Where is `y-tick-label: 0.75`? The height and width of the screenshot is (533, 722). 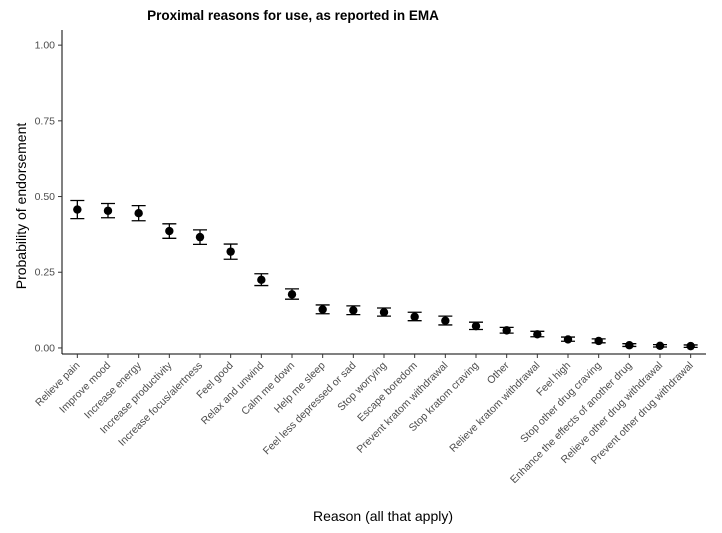
y-tick-label: 0.75 is located at coordinates (45, 121).